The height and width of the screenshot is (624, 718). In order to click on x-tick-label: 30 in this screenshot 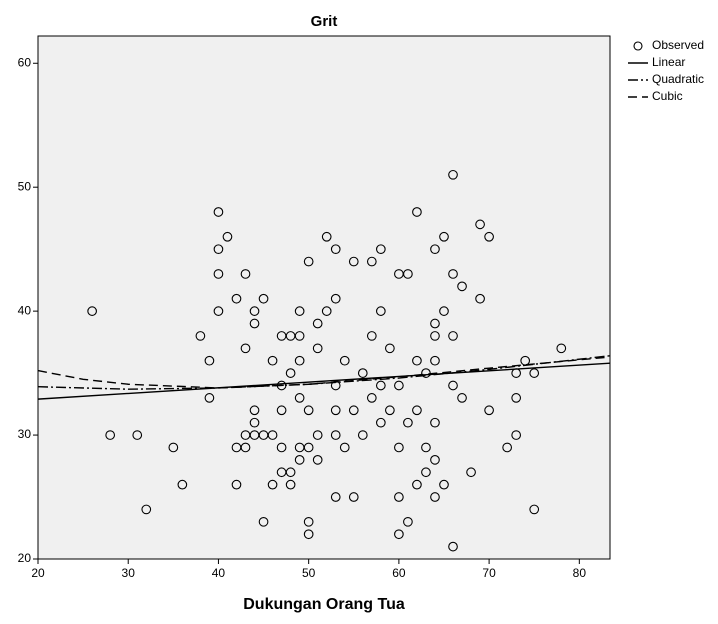, I will do `click(129, 573)`.